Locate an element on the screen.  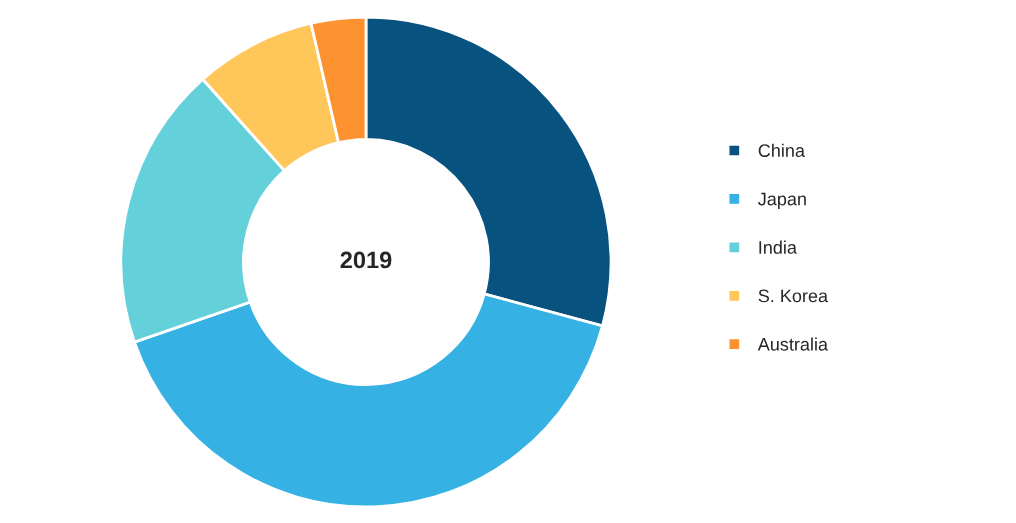
legend-label: Japan is located at coordinates (782, 200).